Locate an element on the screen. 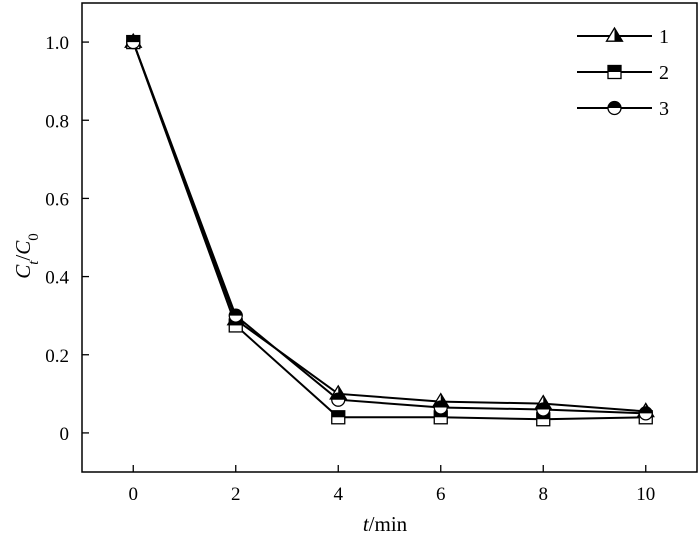 This screenshot has width=700, height=542. legend-item-3: 3 is located at coordinates (623, 109).